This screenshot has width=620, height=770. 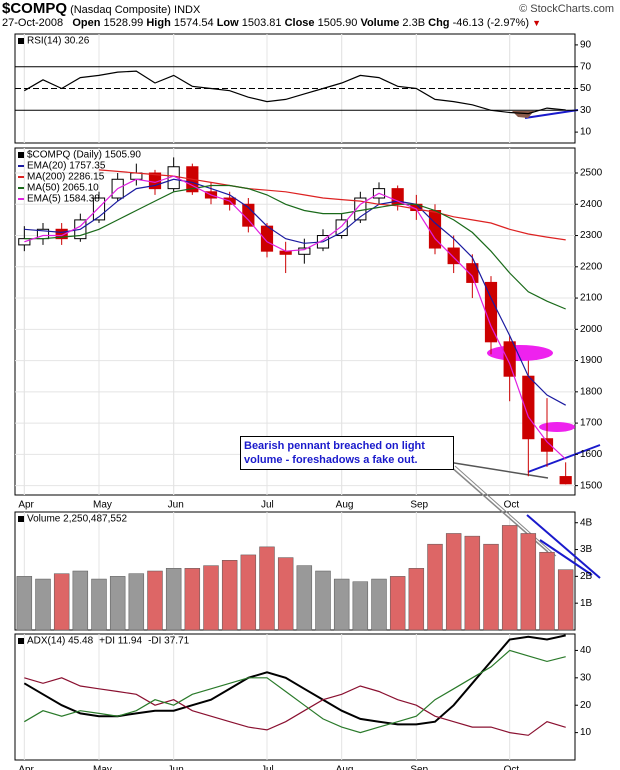 What do you see at coordinates (299, 23) in the screenshot?
I see `label: Close` at bounding box center [299, 23].